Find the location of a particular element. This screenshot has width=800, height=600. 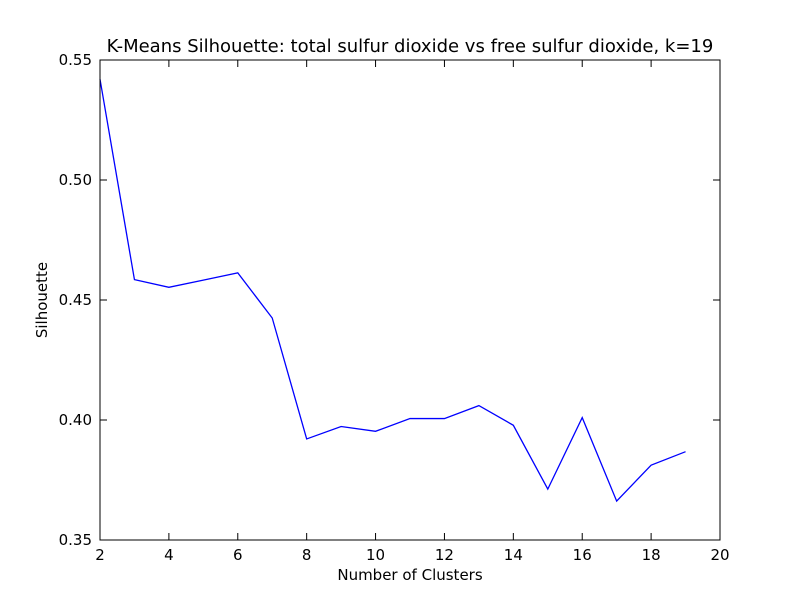

x-tick-label: 12 is located at coordinates (444, 555).